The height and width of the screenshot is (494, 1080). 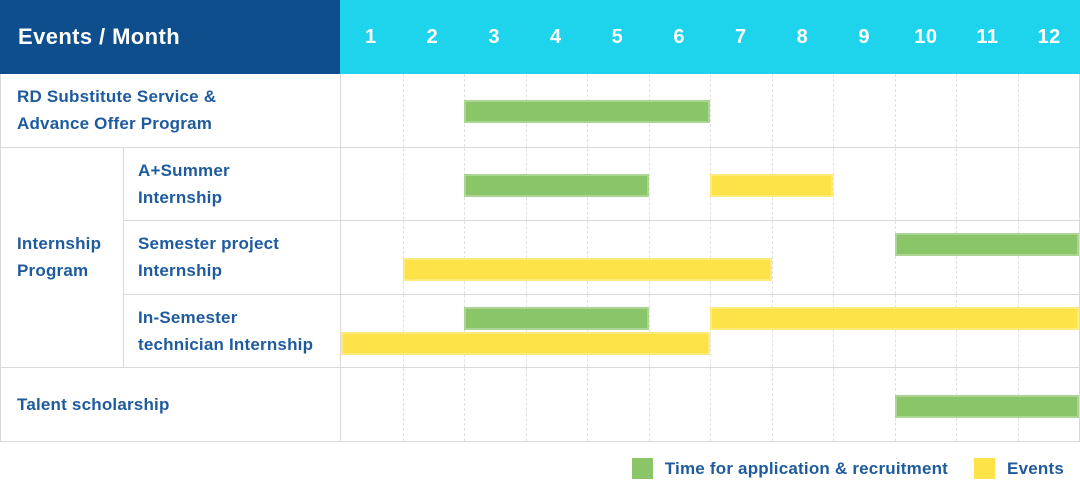 I want to click on legend-label: Time for application & recruitment, so click(x=806, y=468).